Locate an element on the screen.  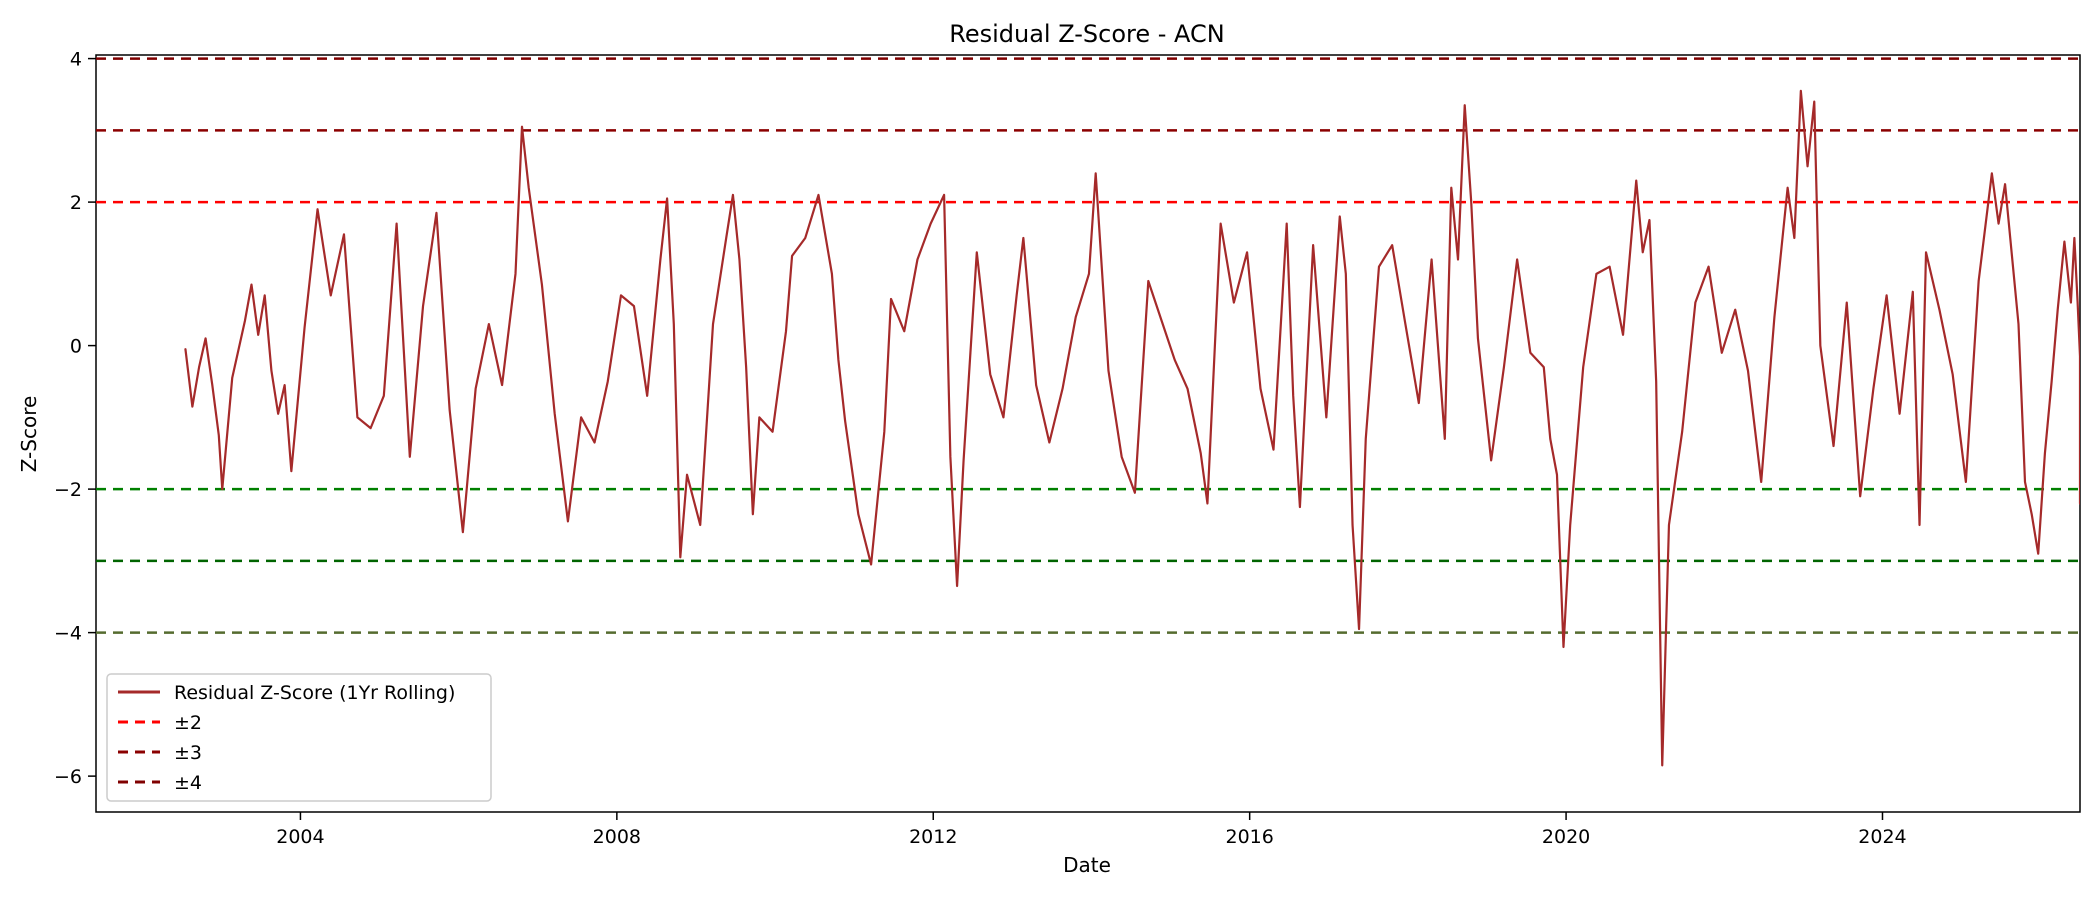
x-axis-label: Date is located at coordinates (1087, 865).